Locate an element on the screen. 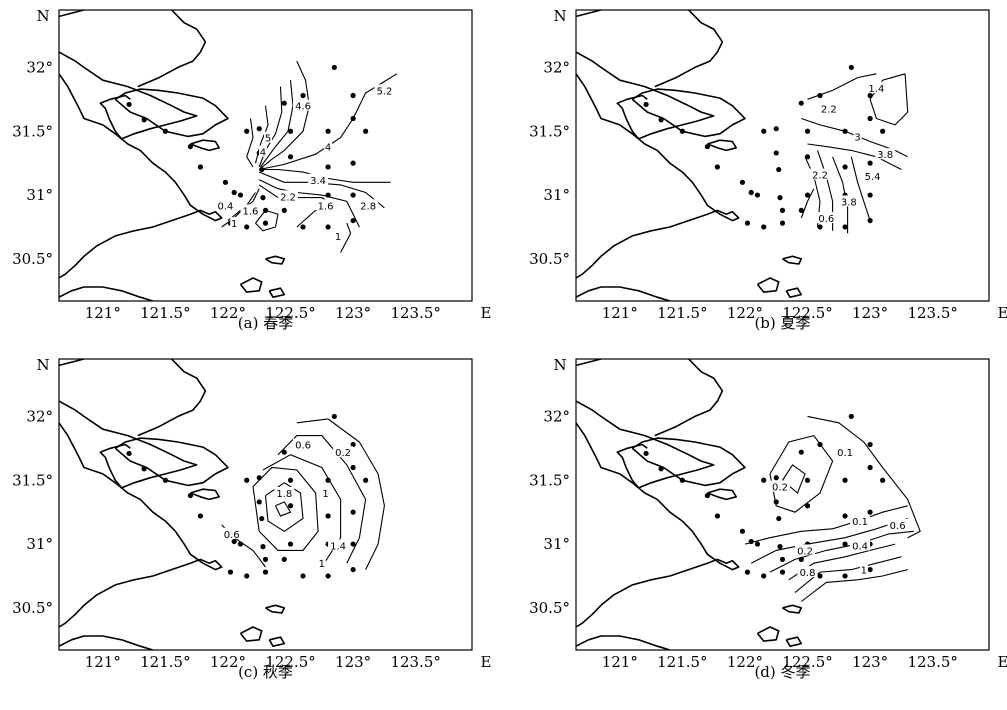 The width and height of the screenshot is (1007, 710). contour-label: 4.6 is located at coordinates (303, 107).